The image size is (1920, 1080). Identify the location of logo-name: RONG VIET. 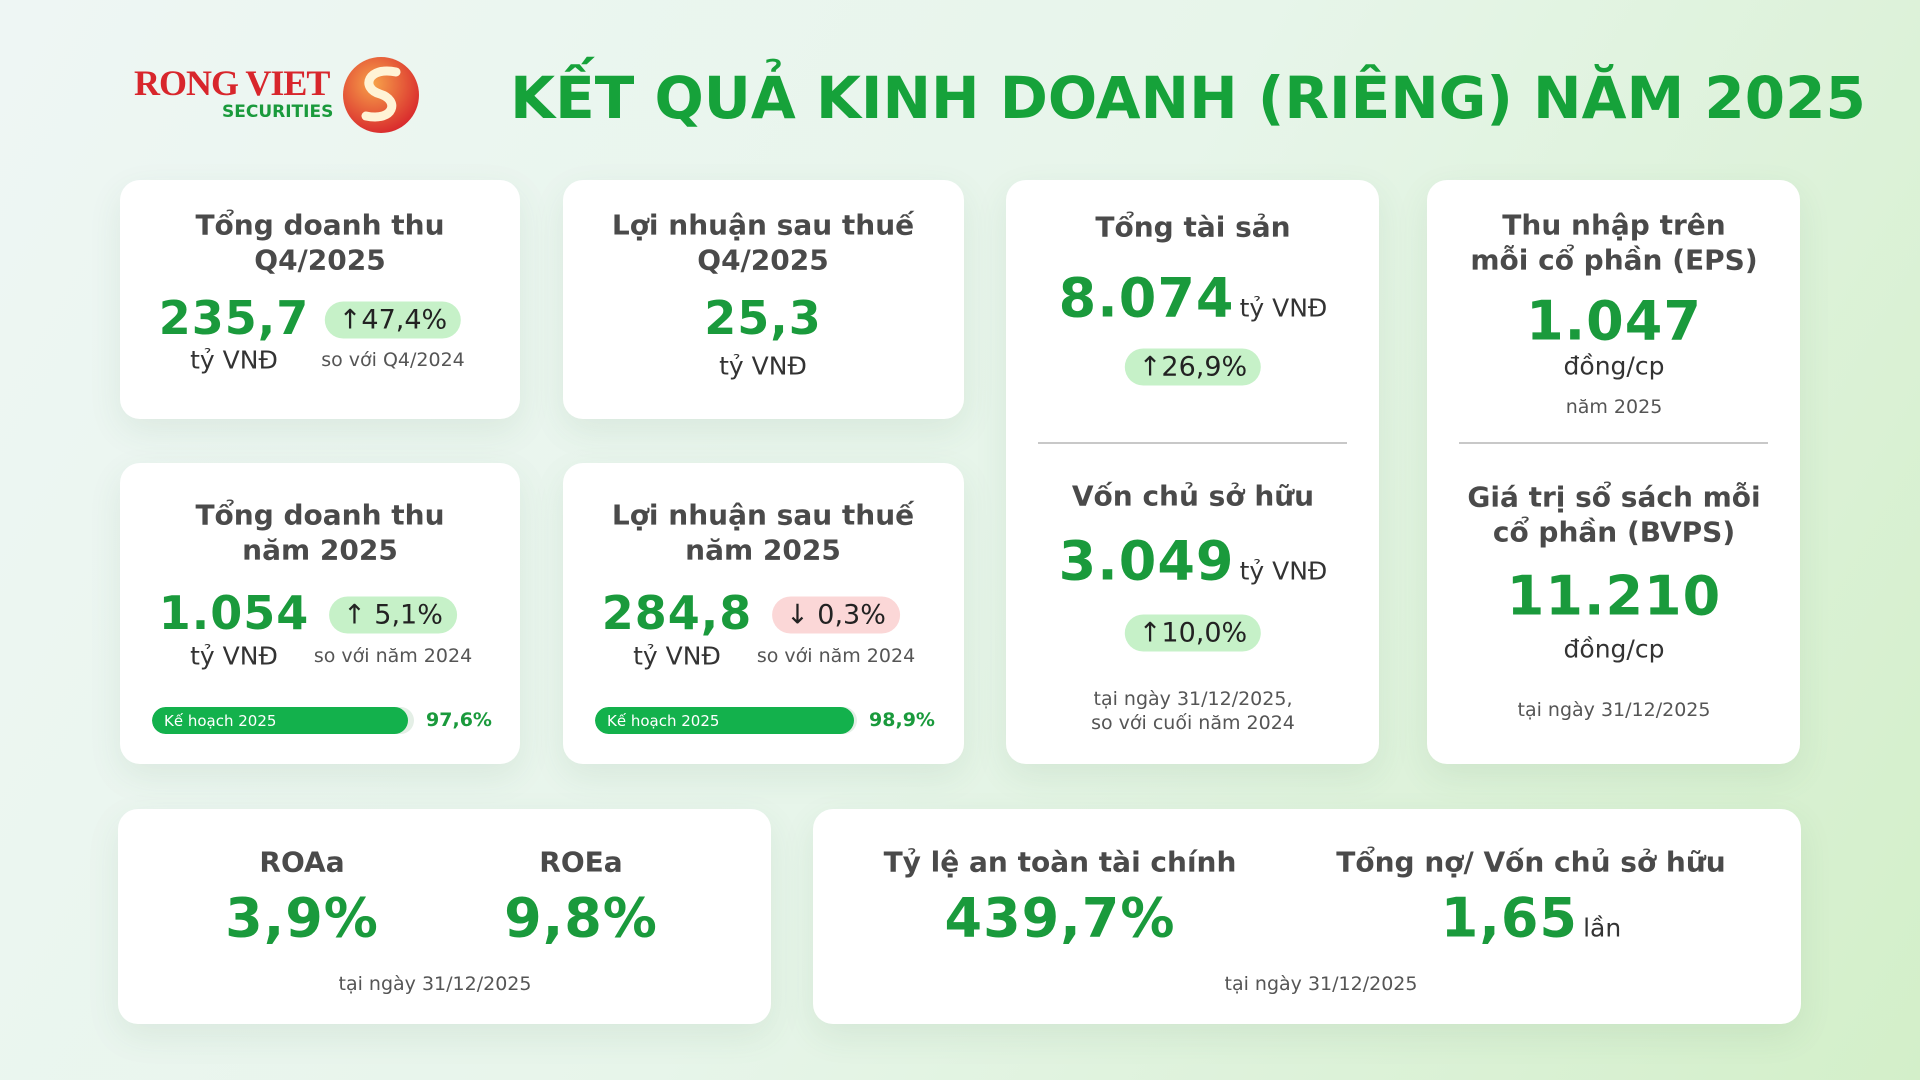
(232, 83).